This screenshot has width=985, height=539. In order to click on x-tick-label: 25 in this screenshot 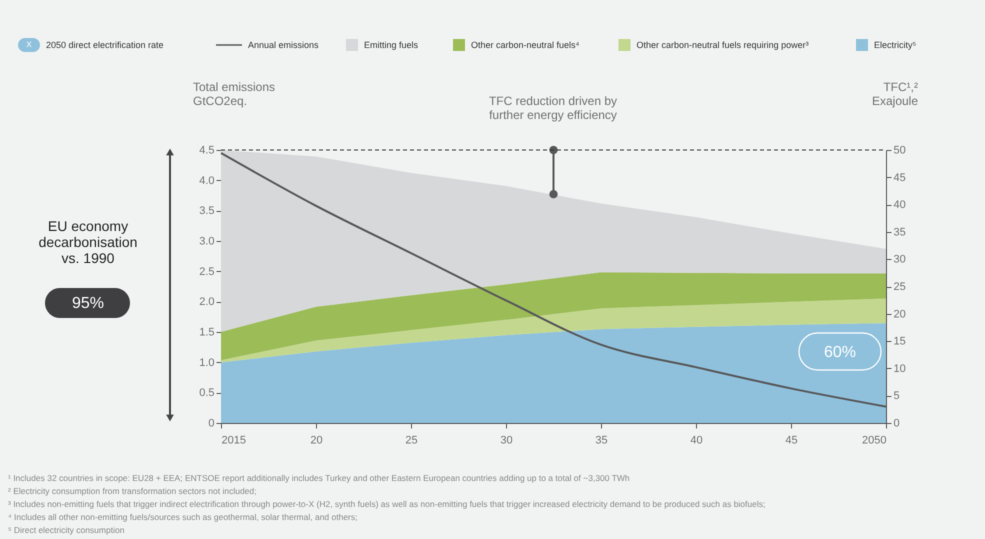, I will do `click(411, 440)`.